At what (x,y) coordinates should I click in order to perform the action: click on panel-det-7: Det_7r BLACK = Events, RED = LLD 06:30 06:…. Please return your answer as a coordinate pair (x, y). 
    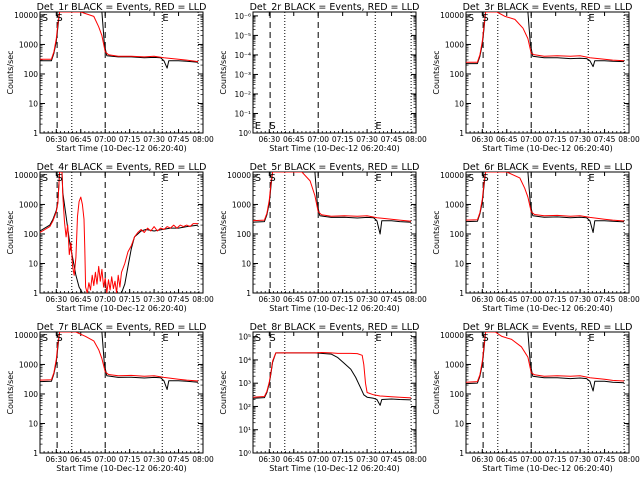
    Looking at the image, I should click on (110, 397).